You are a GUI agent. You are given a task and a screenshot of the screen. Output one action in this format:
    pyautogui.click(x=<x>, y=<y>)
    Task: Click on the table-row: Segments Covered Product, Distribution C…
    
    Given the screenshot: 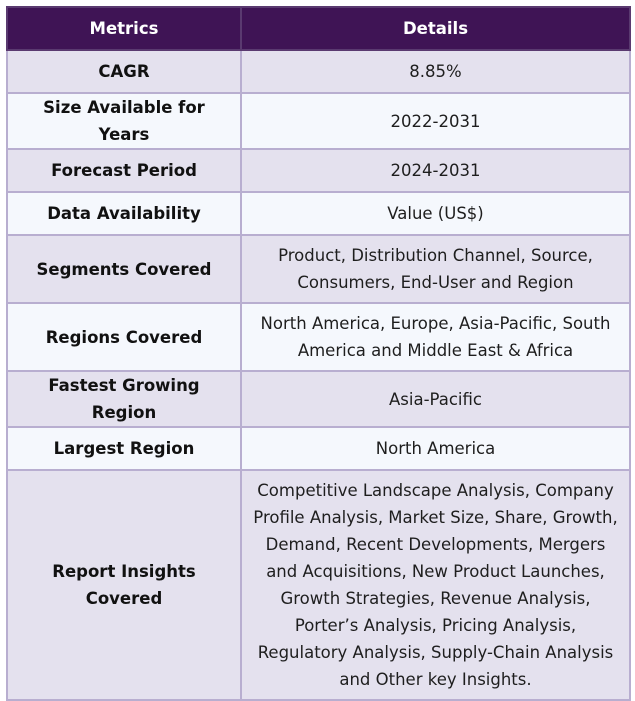 What is the action you would take?
    pyautogui.click(x=318, y=269)
    